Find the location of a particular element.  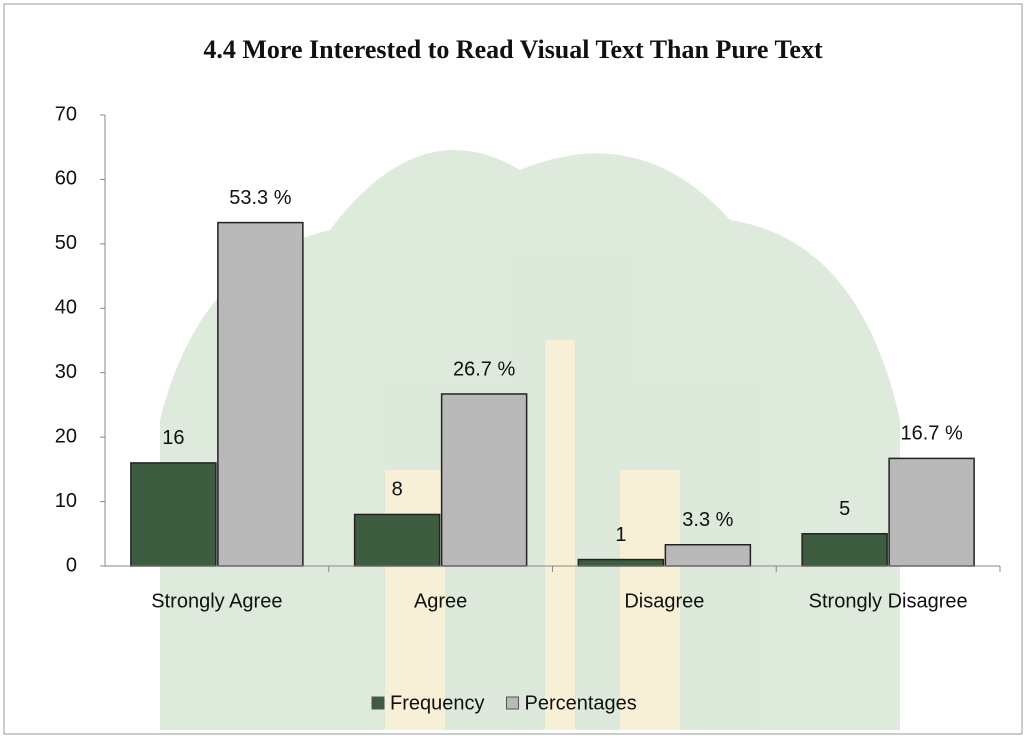

data-label: 3.3 % is located at coordinates (707, 520).